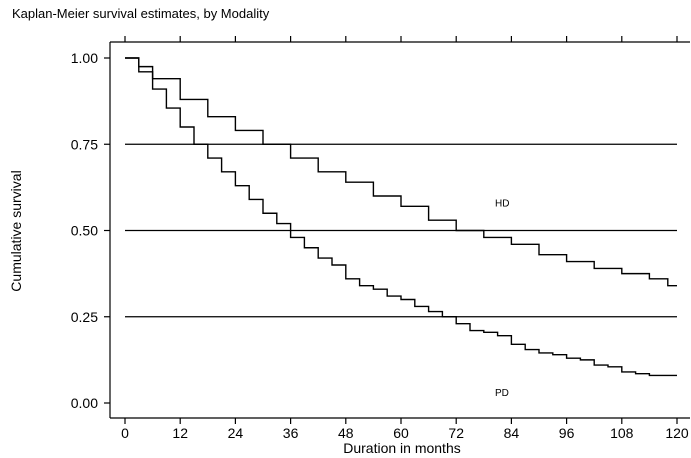  Describe the element at coordinates (456, 433) in the screenshot. I see `x-tick-label-6: 72` at that location.